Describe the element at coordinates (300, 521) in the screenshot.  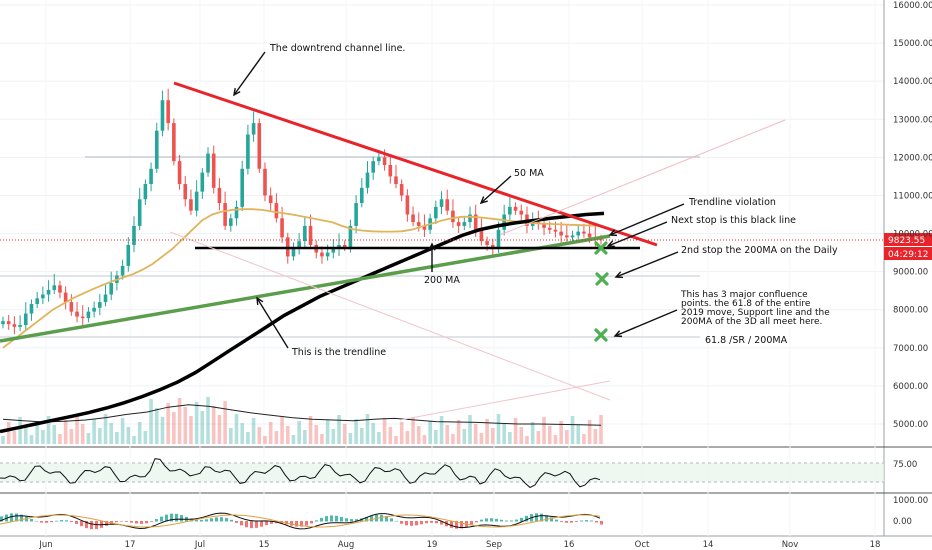
I see `macd-signal-line` at that location.